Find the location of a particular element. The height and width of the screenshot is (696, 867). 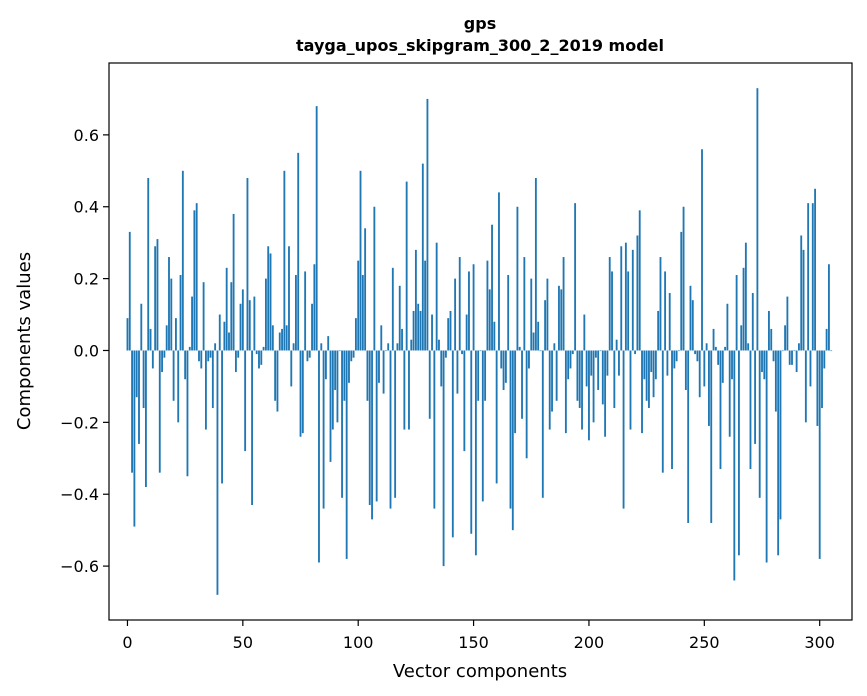

x-tick-label: 300 is located at coordinates (819, 642).